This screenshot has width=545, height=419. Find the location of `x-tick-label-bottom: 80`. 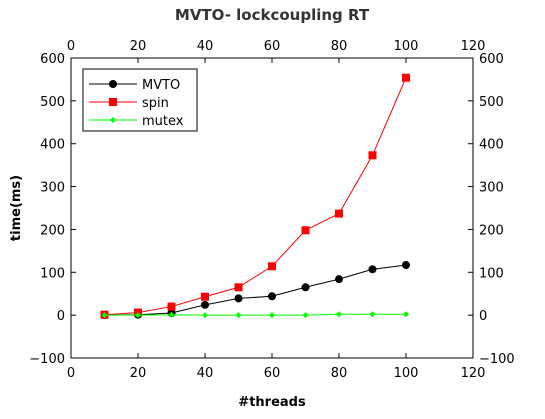

x-tick-label-bottom: 80 is located at coordinates (339, 373).